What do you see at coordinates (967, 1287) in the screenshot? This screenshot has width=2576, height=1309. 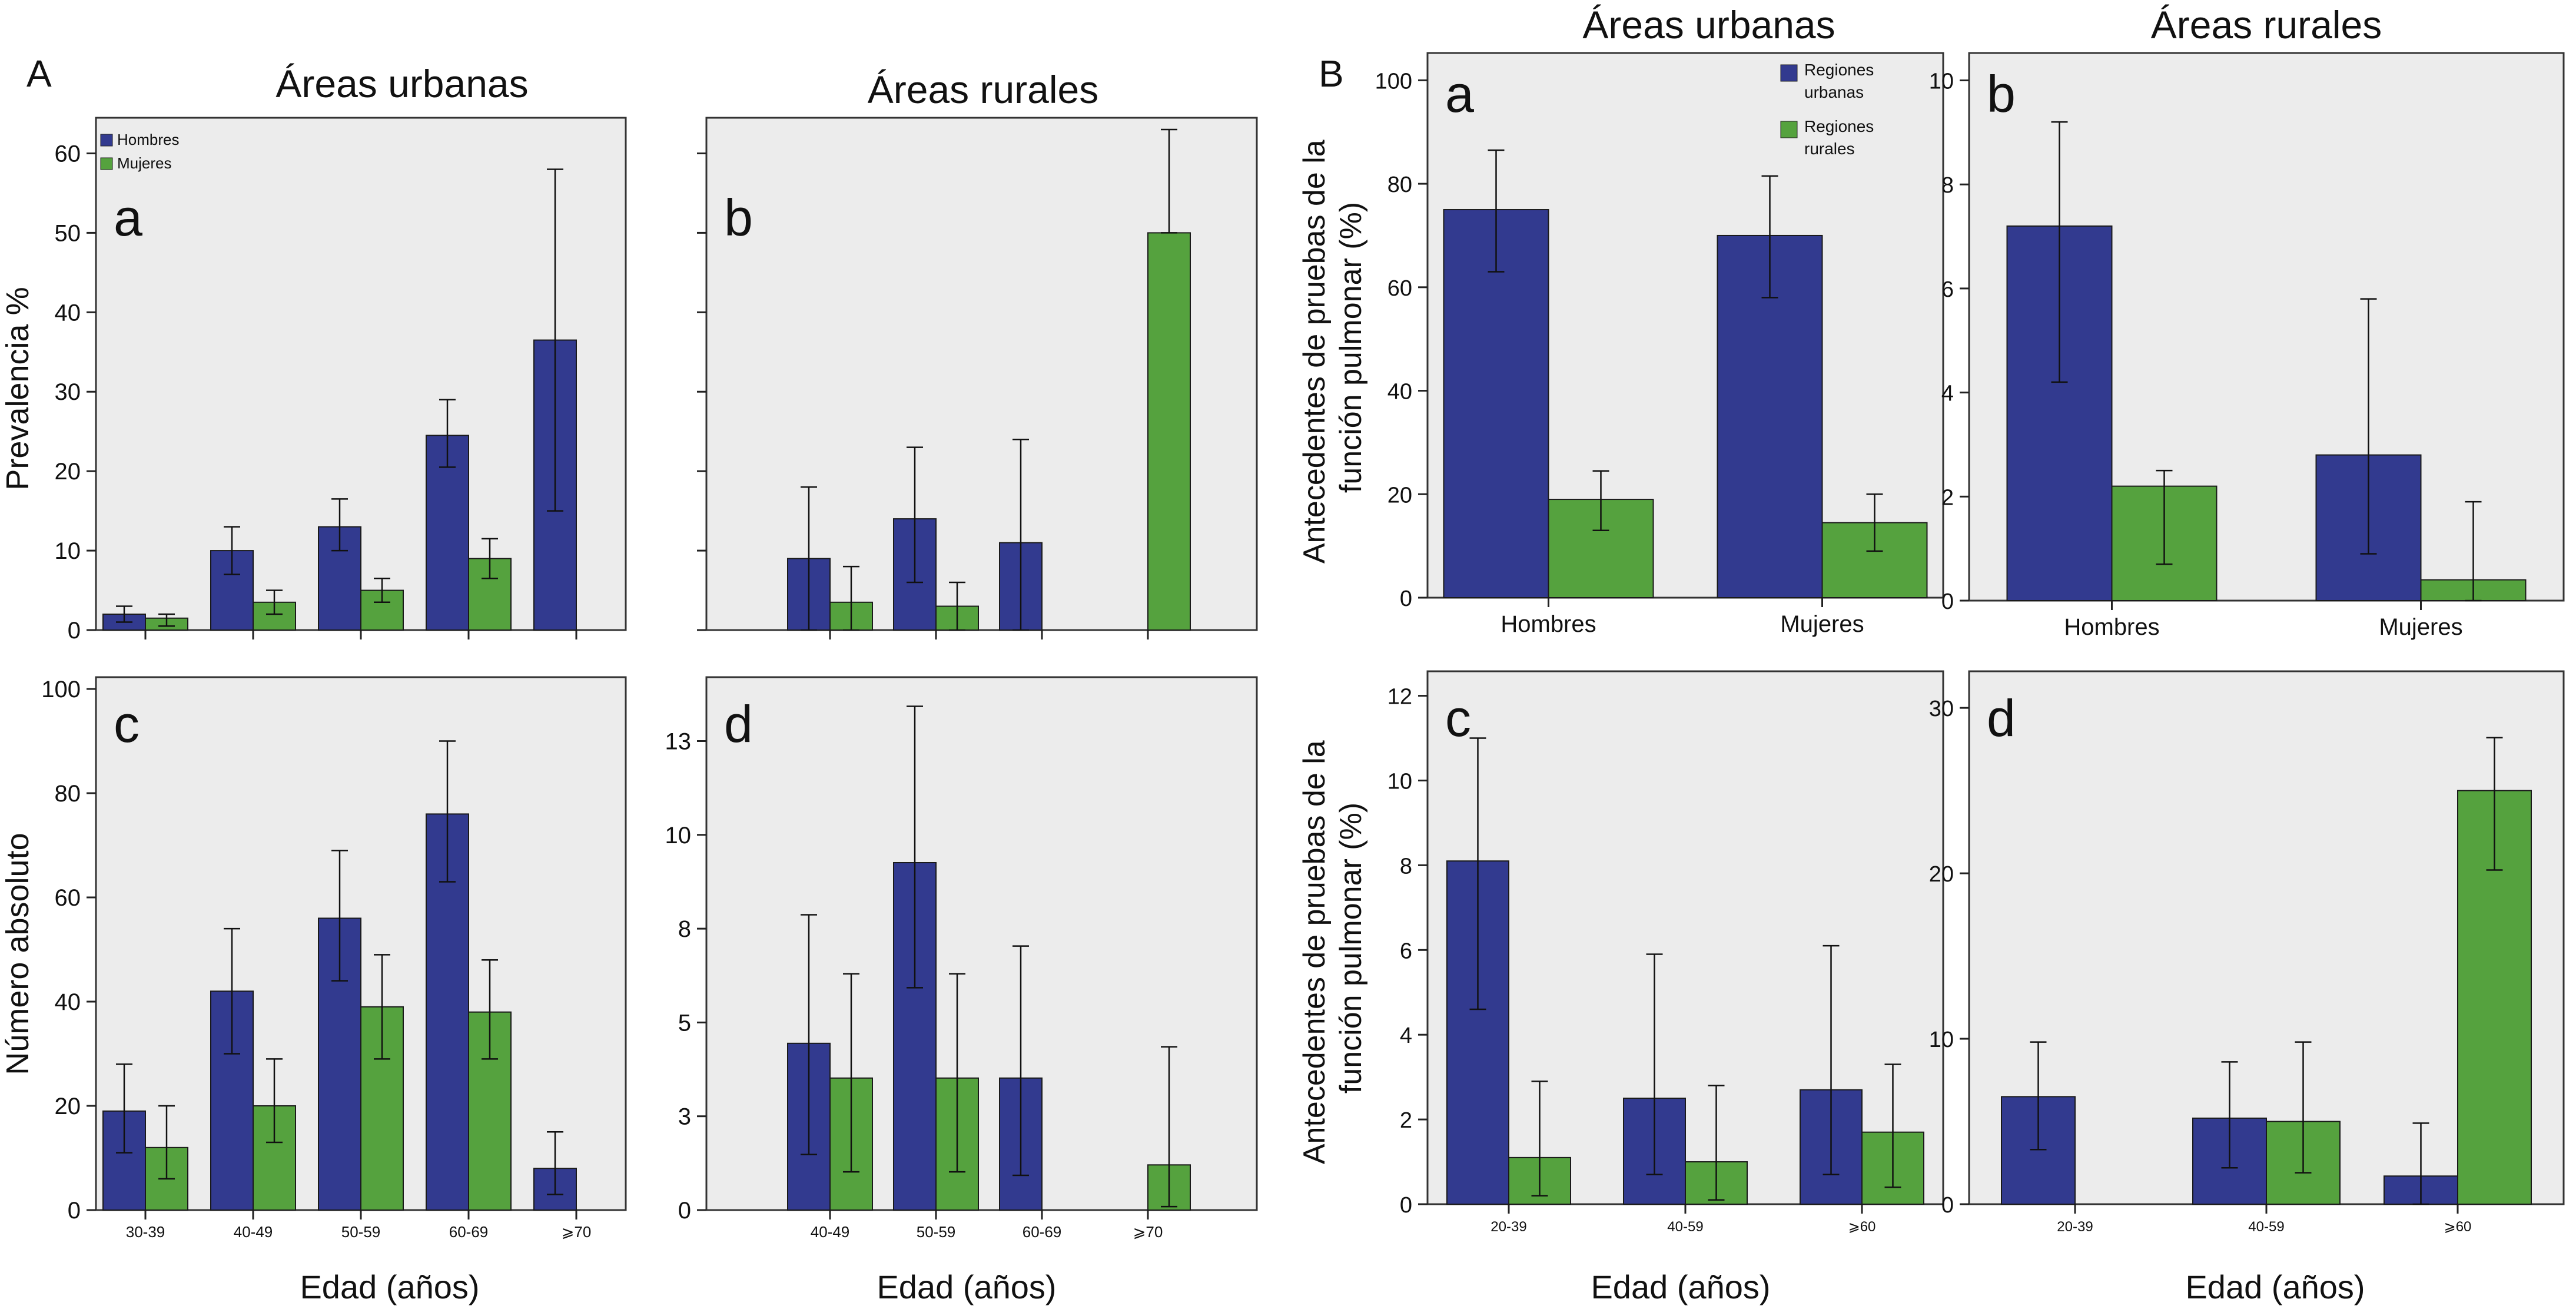 I see `x-axis-label-a-right: Edad (años)` at bounding box center [967, 1287].